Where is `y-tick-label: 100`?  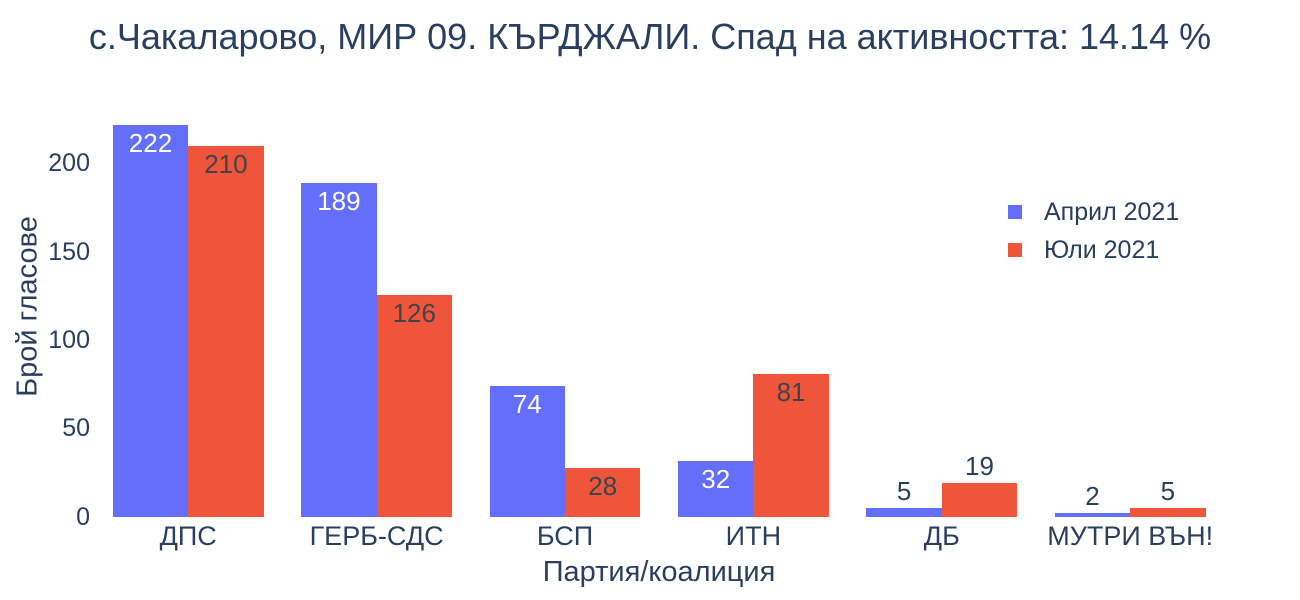 y-tick-label: 100 is located at coordinates (69, 339).